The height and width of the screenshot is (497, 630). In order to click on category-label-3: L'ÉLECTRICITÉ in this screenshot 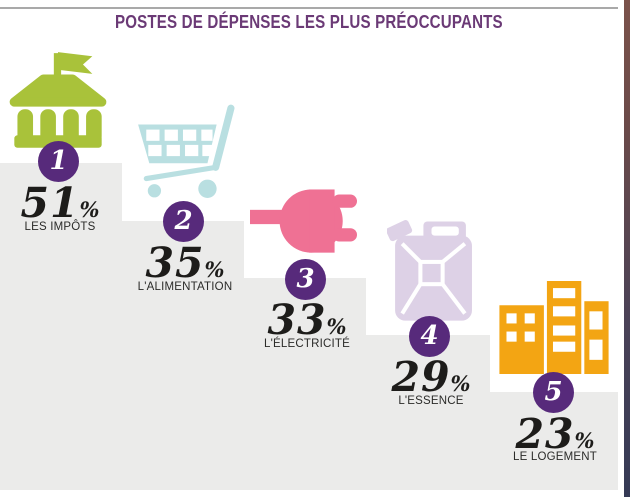, I will do `click(307, 344)`.